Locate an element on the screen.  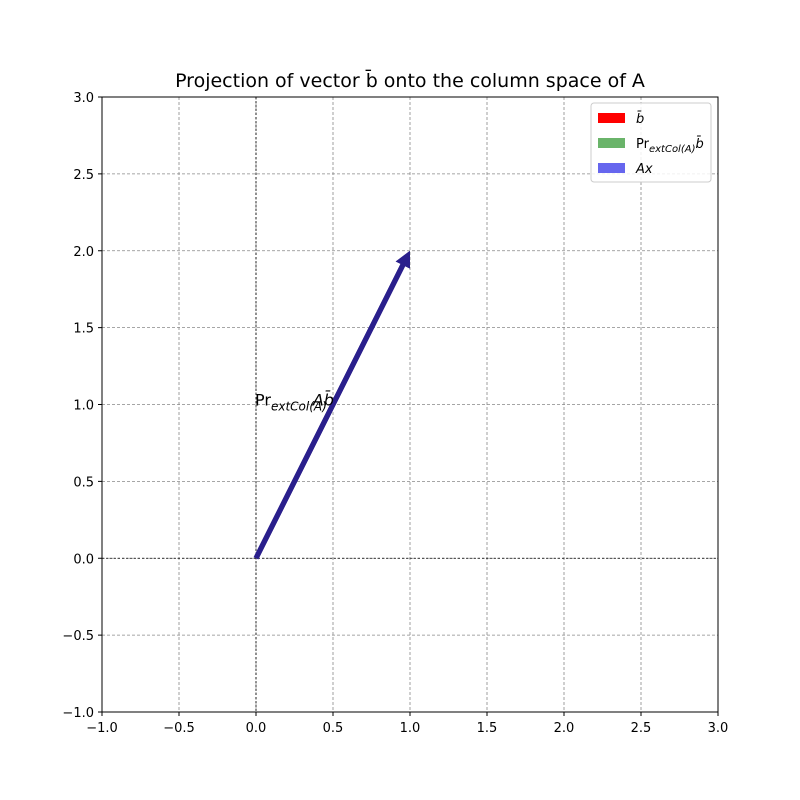
legend-label: PrextCol(A)b̄ is located at coordinates (670, 146).